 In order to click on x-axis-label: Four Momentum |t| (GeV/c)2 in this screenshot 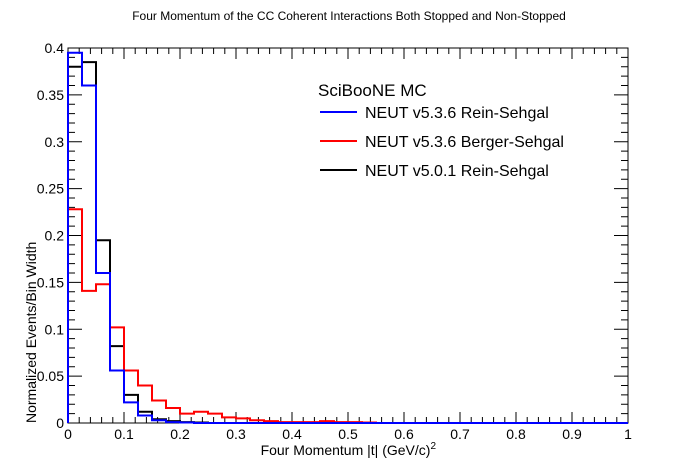, I will do `click(349, 449)`.